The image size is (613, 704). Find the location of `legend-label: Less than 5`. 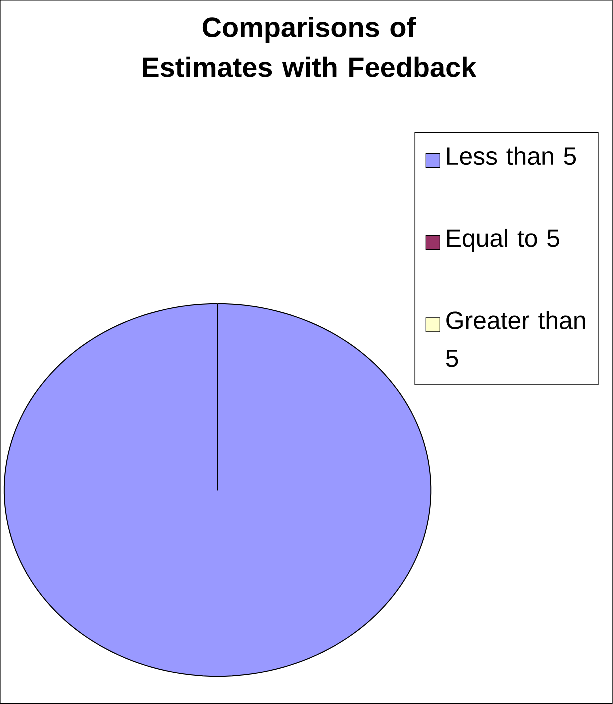

legend-label: Less than 5 is located at coordinates (511, 156).